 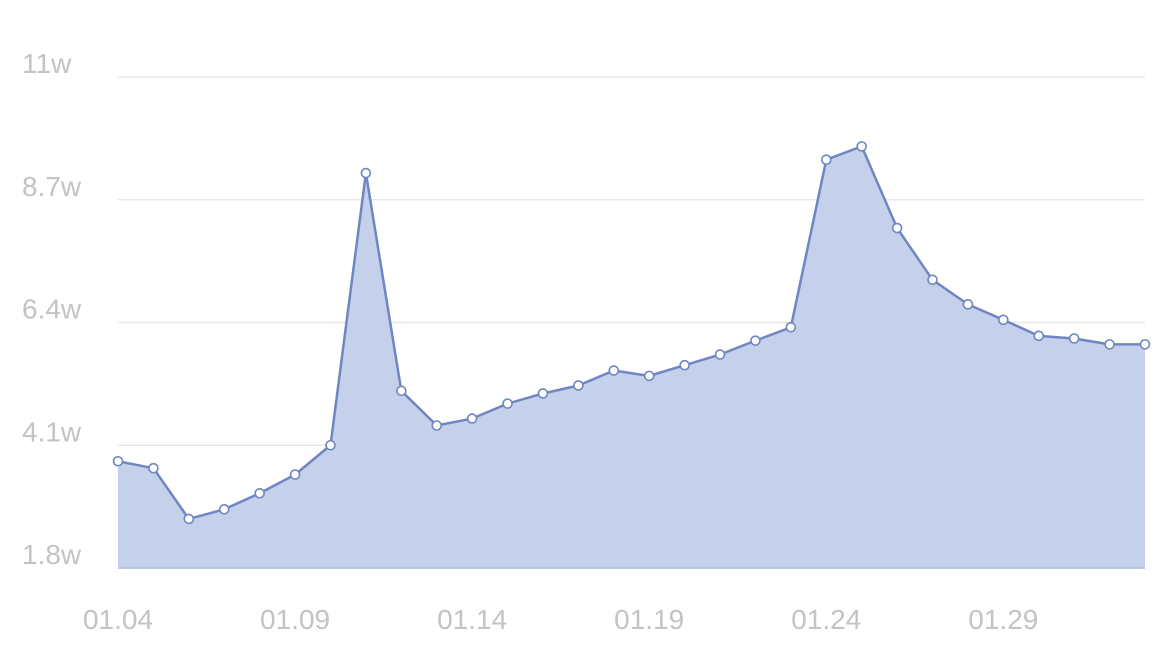 I want to click on y-axis-labels: 1.8w 4.1w 6.4w 8.7w 11w, so click(x=52, y=309).